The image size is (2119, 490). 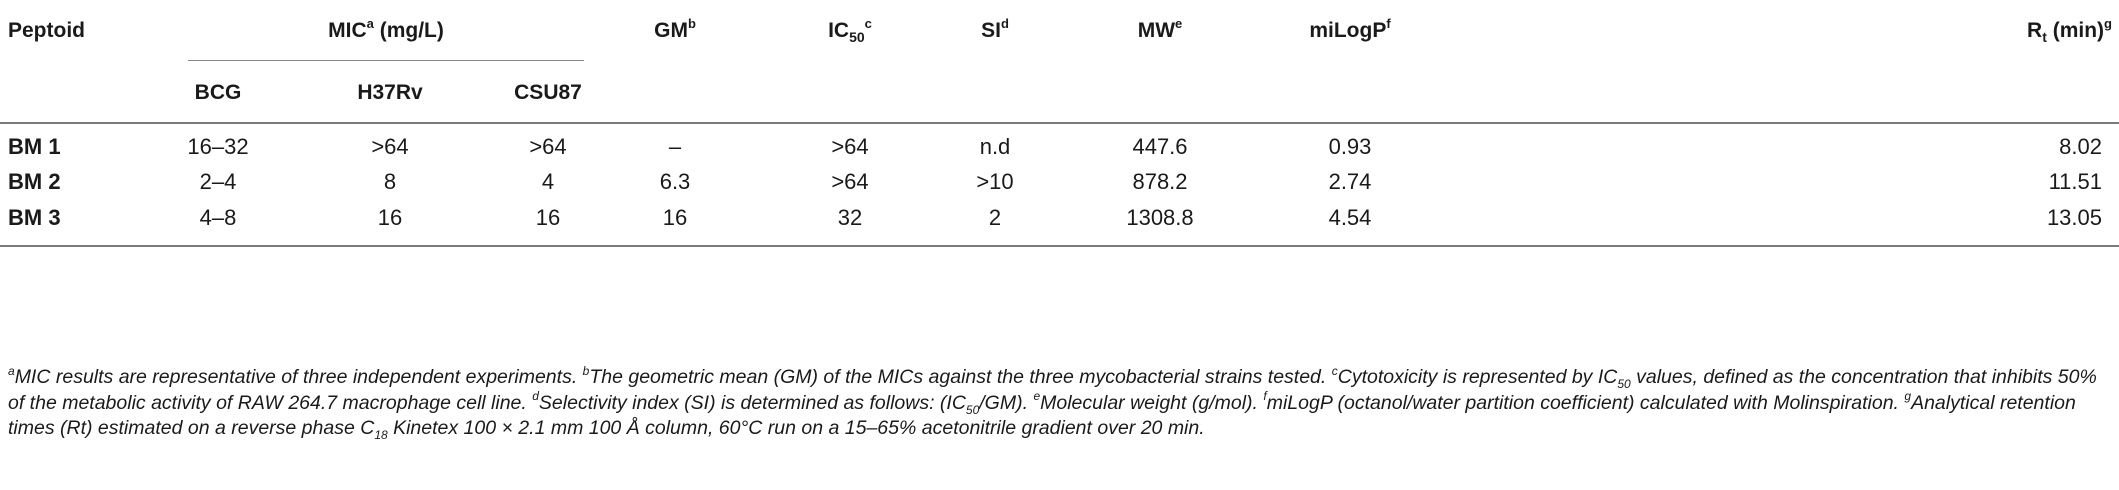 What do you see at coordinates (1059, 246) in the screenshot?
I see `table-bottom-rule` at bounding box center [1059, 246].